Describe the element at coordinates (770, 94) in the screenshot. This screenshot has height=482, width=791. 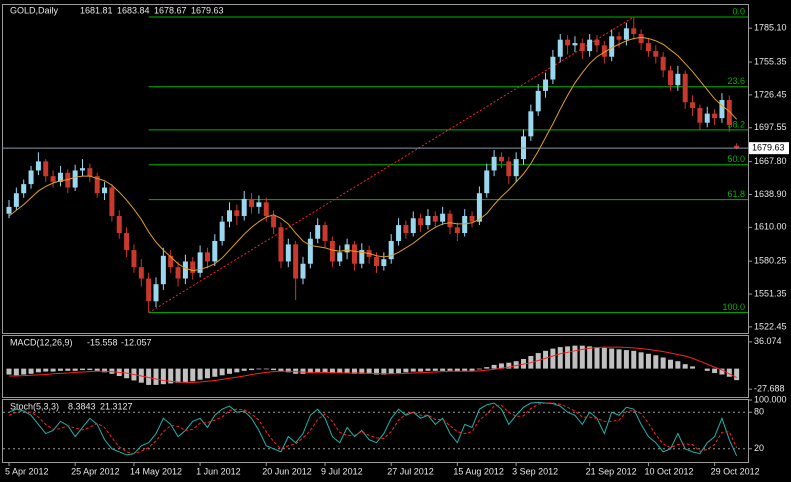
I see `y-tick-label: 1726.45` at that location.